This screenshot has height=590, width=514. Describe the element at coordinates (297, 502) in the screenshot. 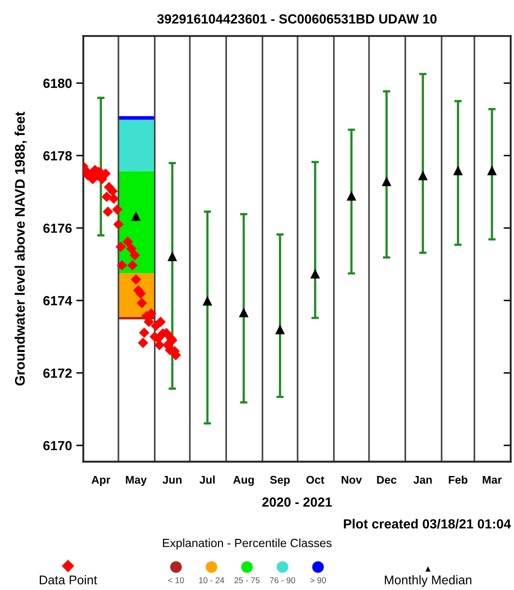

I see `x-axis-title: 2020 - 2021` at that location.